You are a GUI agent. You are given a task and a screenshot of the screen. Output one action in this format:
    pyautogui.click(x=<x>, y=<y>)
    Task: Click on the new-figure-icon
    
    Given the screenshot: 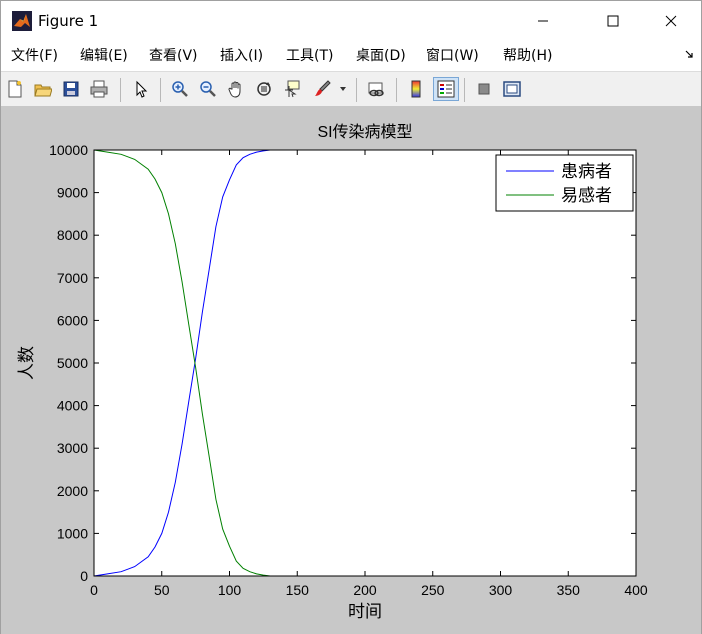 What is the action you would take?
    pyautogui.click(x=15, y=89)
    